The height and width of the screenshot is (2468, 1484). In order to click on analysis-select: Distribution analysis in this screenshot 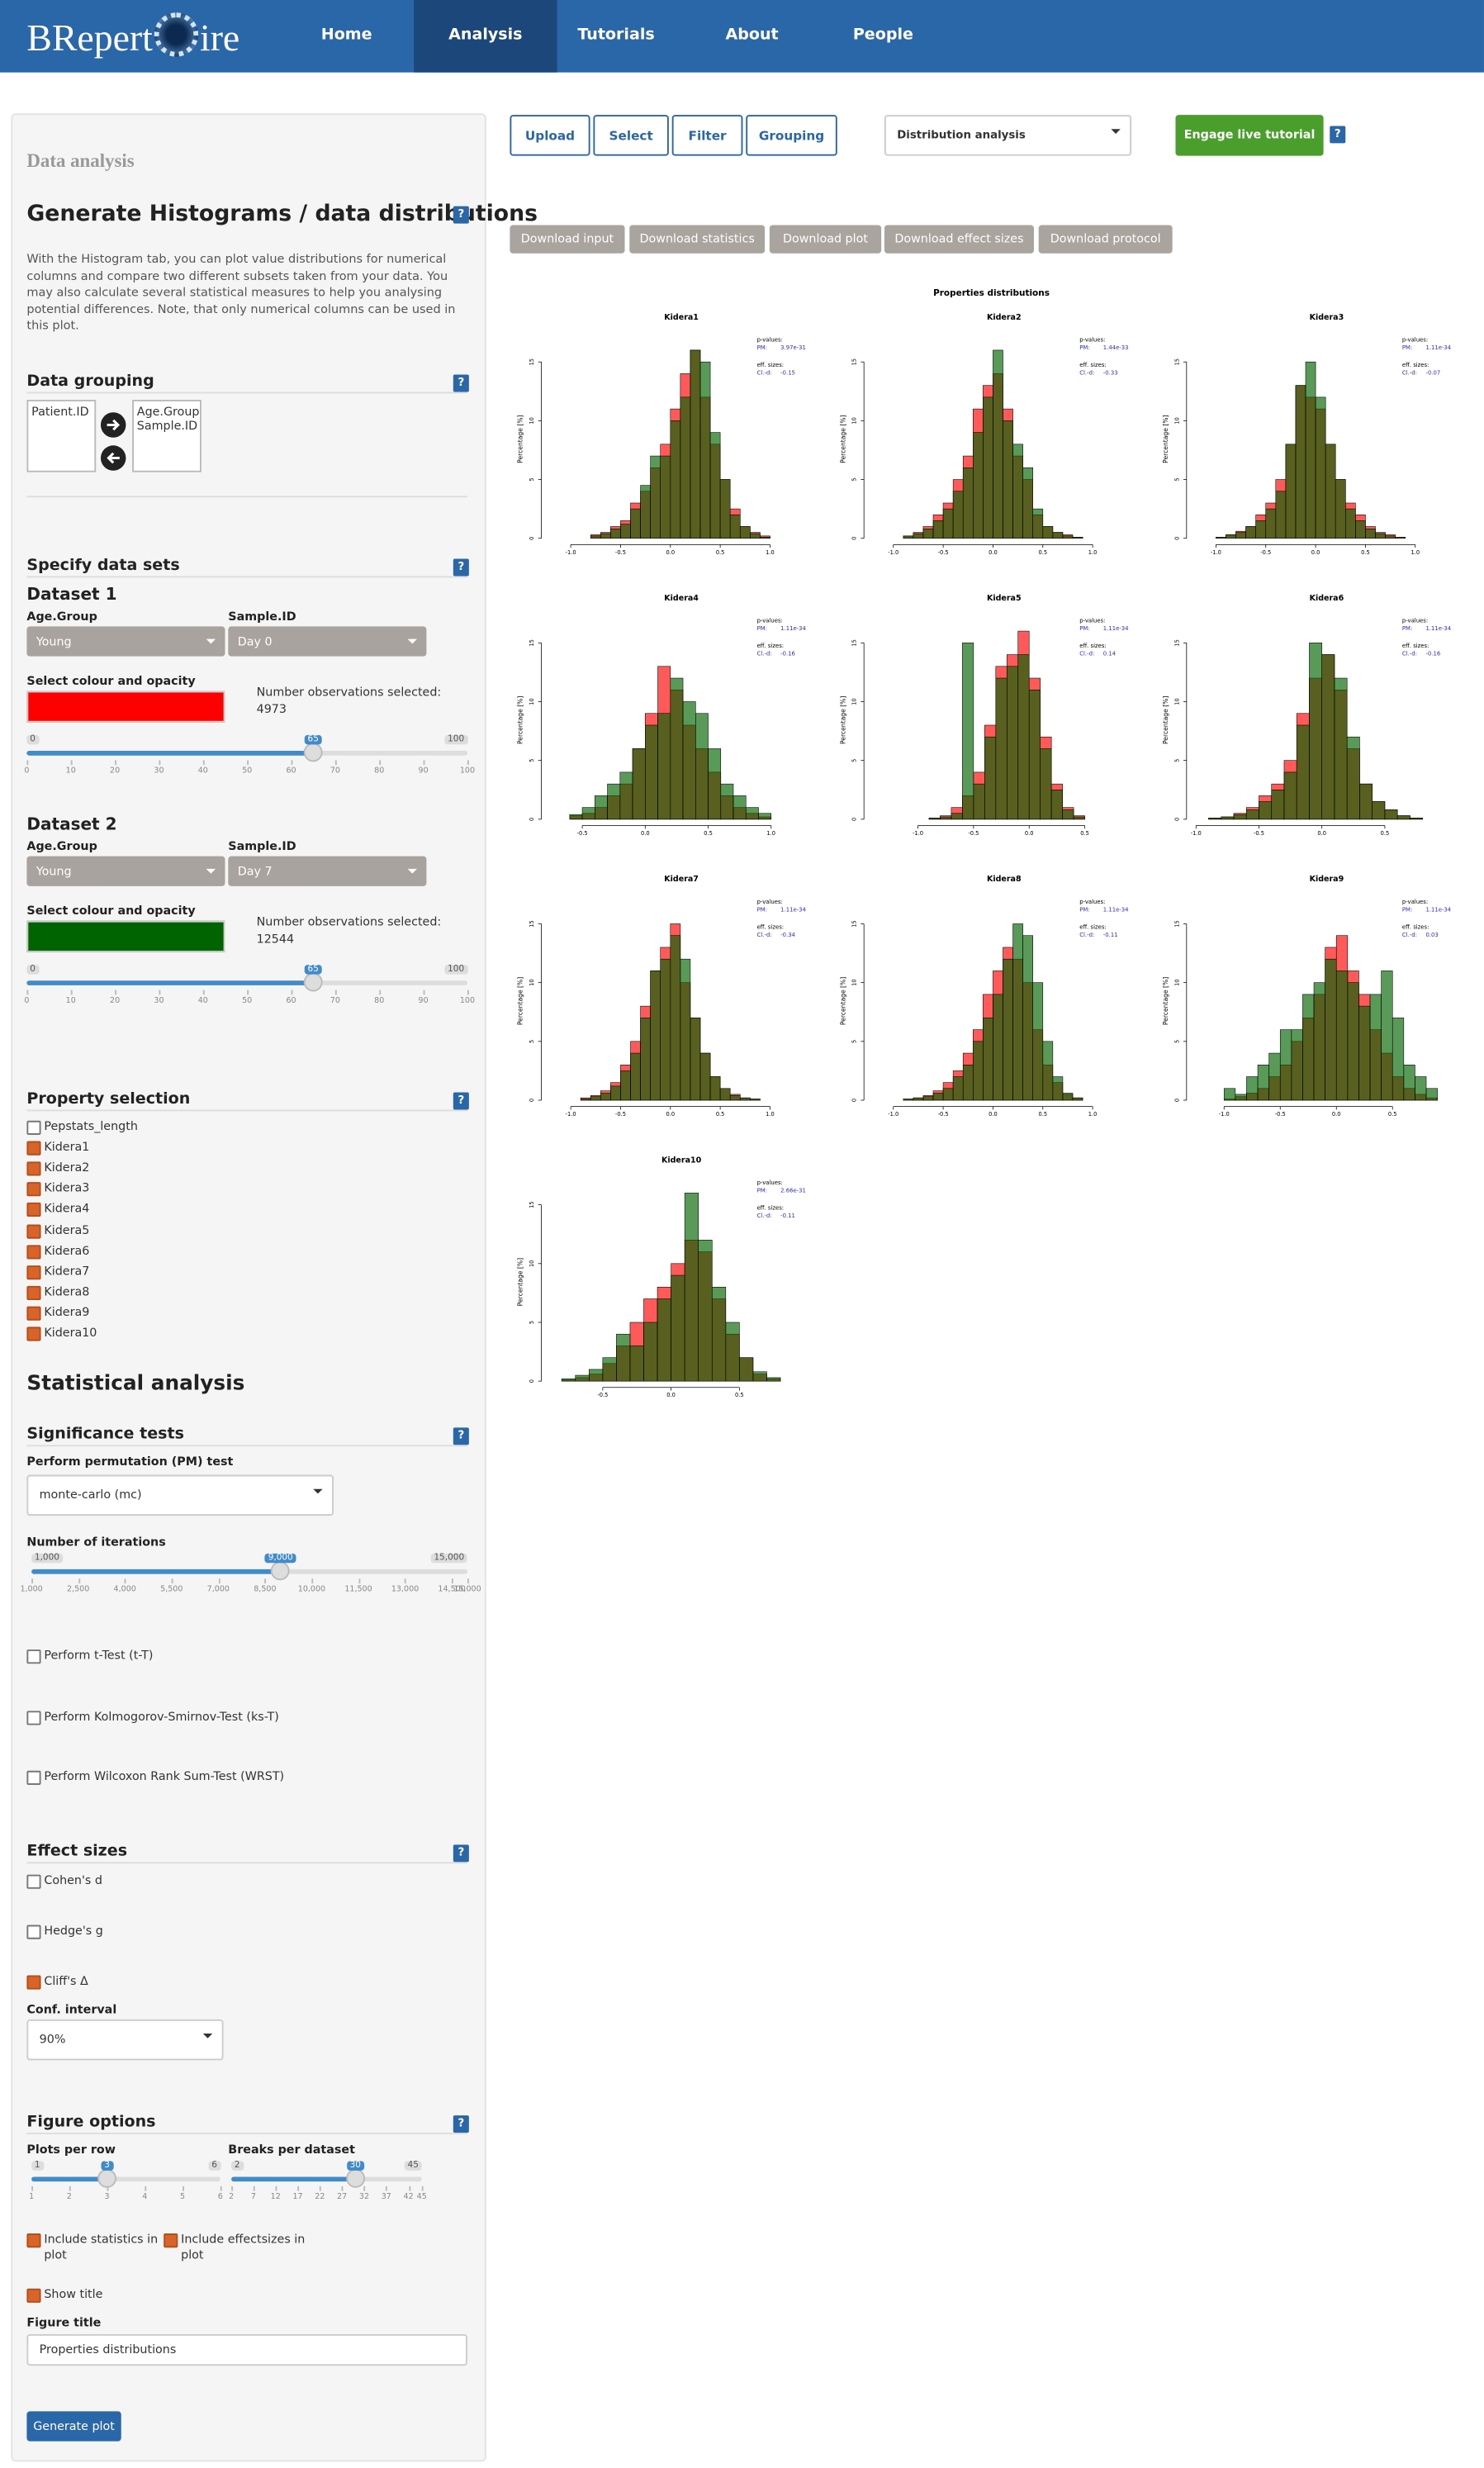, I will do `click(1008, 135)`.